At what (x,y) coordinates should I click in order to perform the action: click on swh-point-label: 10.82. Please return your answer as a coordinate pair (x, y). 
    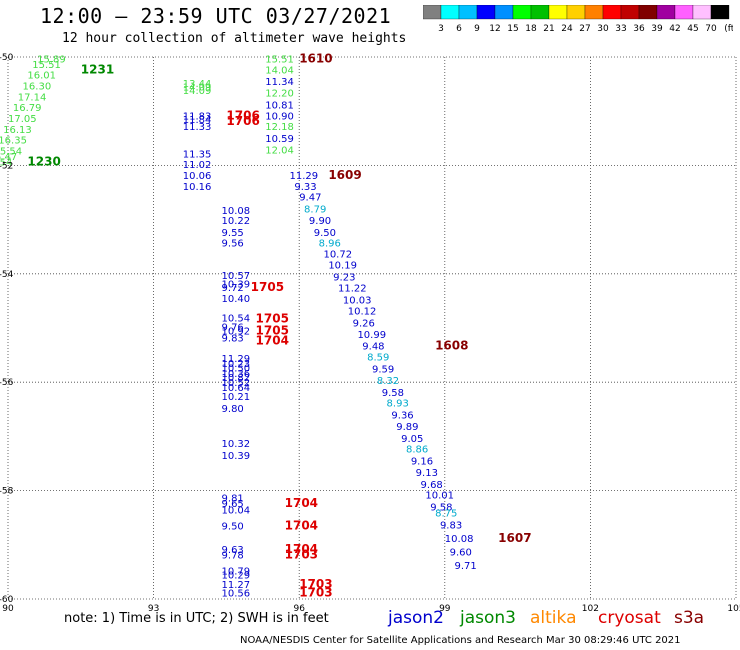
    Looking at the image, I should click on (236, 378).